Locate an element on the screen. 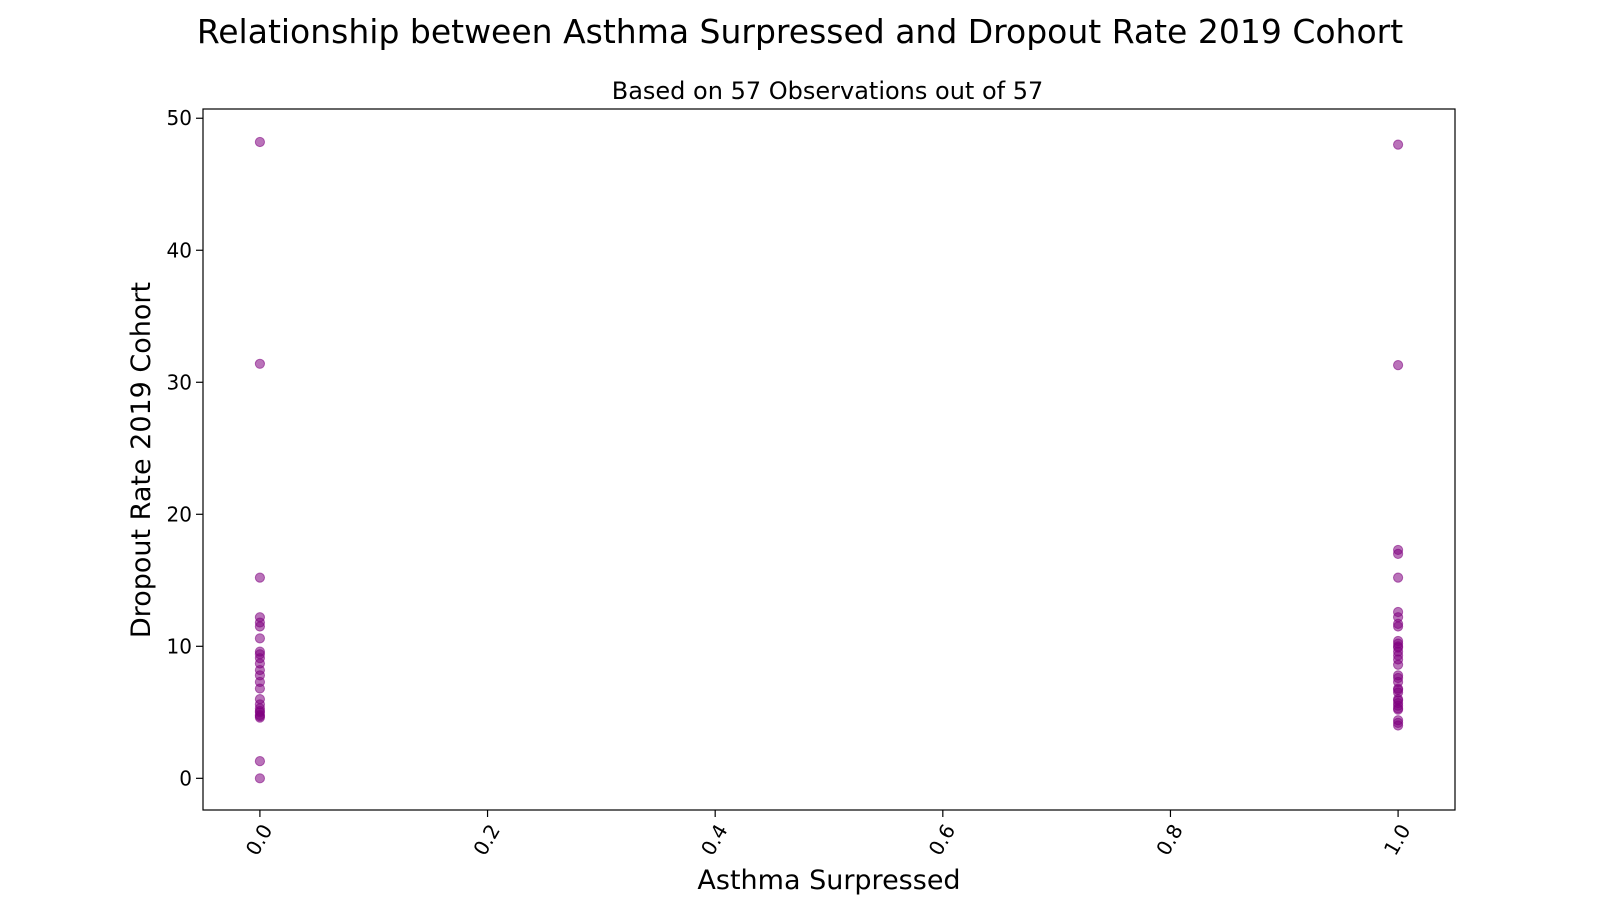 This screenshot has height=900, width=1600. y-axis-label: Dropout Rate 2019 Cohort is located at coordinates (141, 460).